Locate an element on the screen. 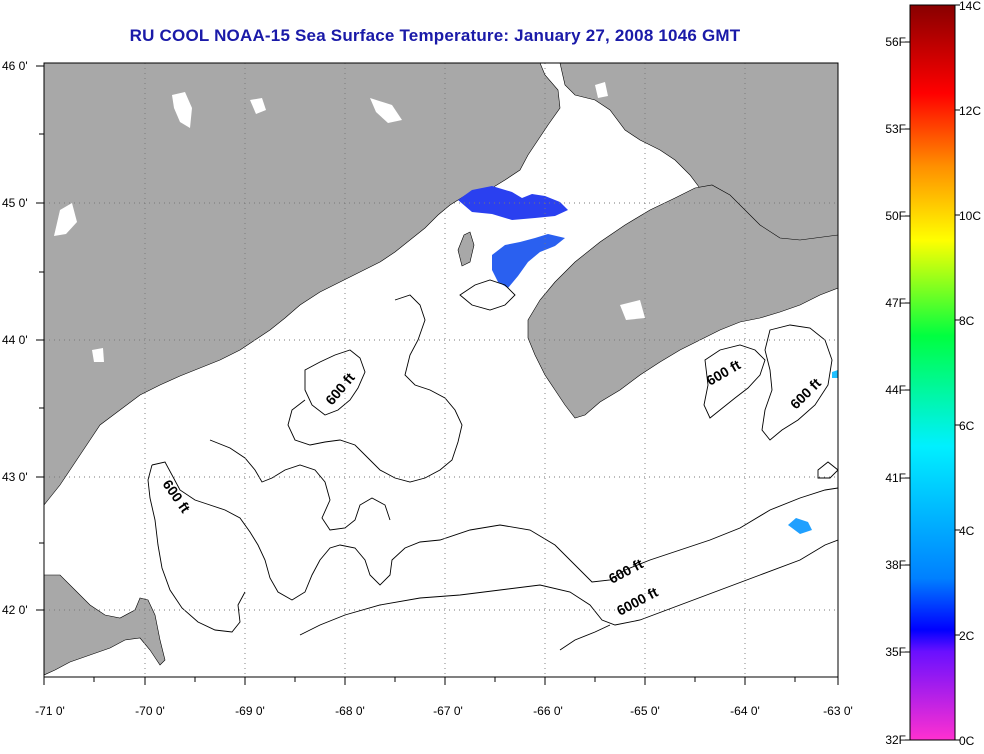 This screenshot has width=984, height=754. colorbar-label-c: 12C is located at coordinates (970, 111).